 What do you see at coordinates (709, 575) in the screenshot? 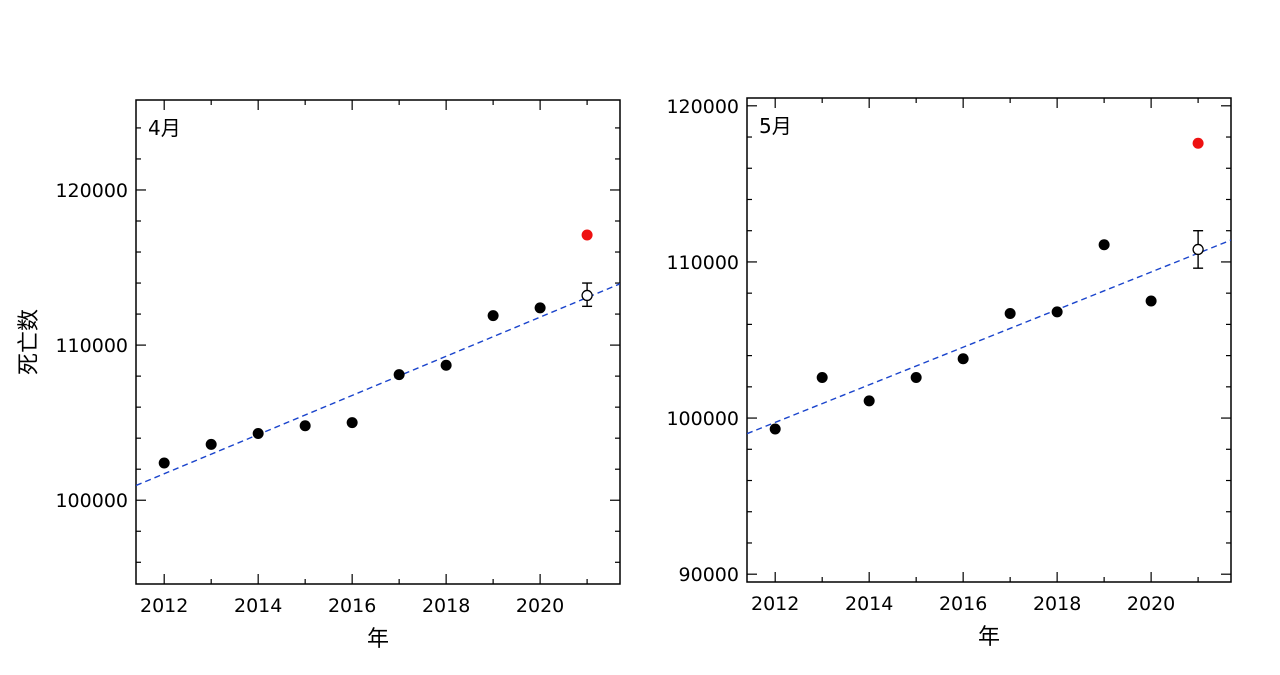
I see `y-tick-label: 90000` at bounding box center [709, 575].